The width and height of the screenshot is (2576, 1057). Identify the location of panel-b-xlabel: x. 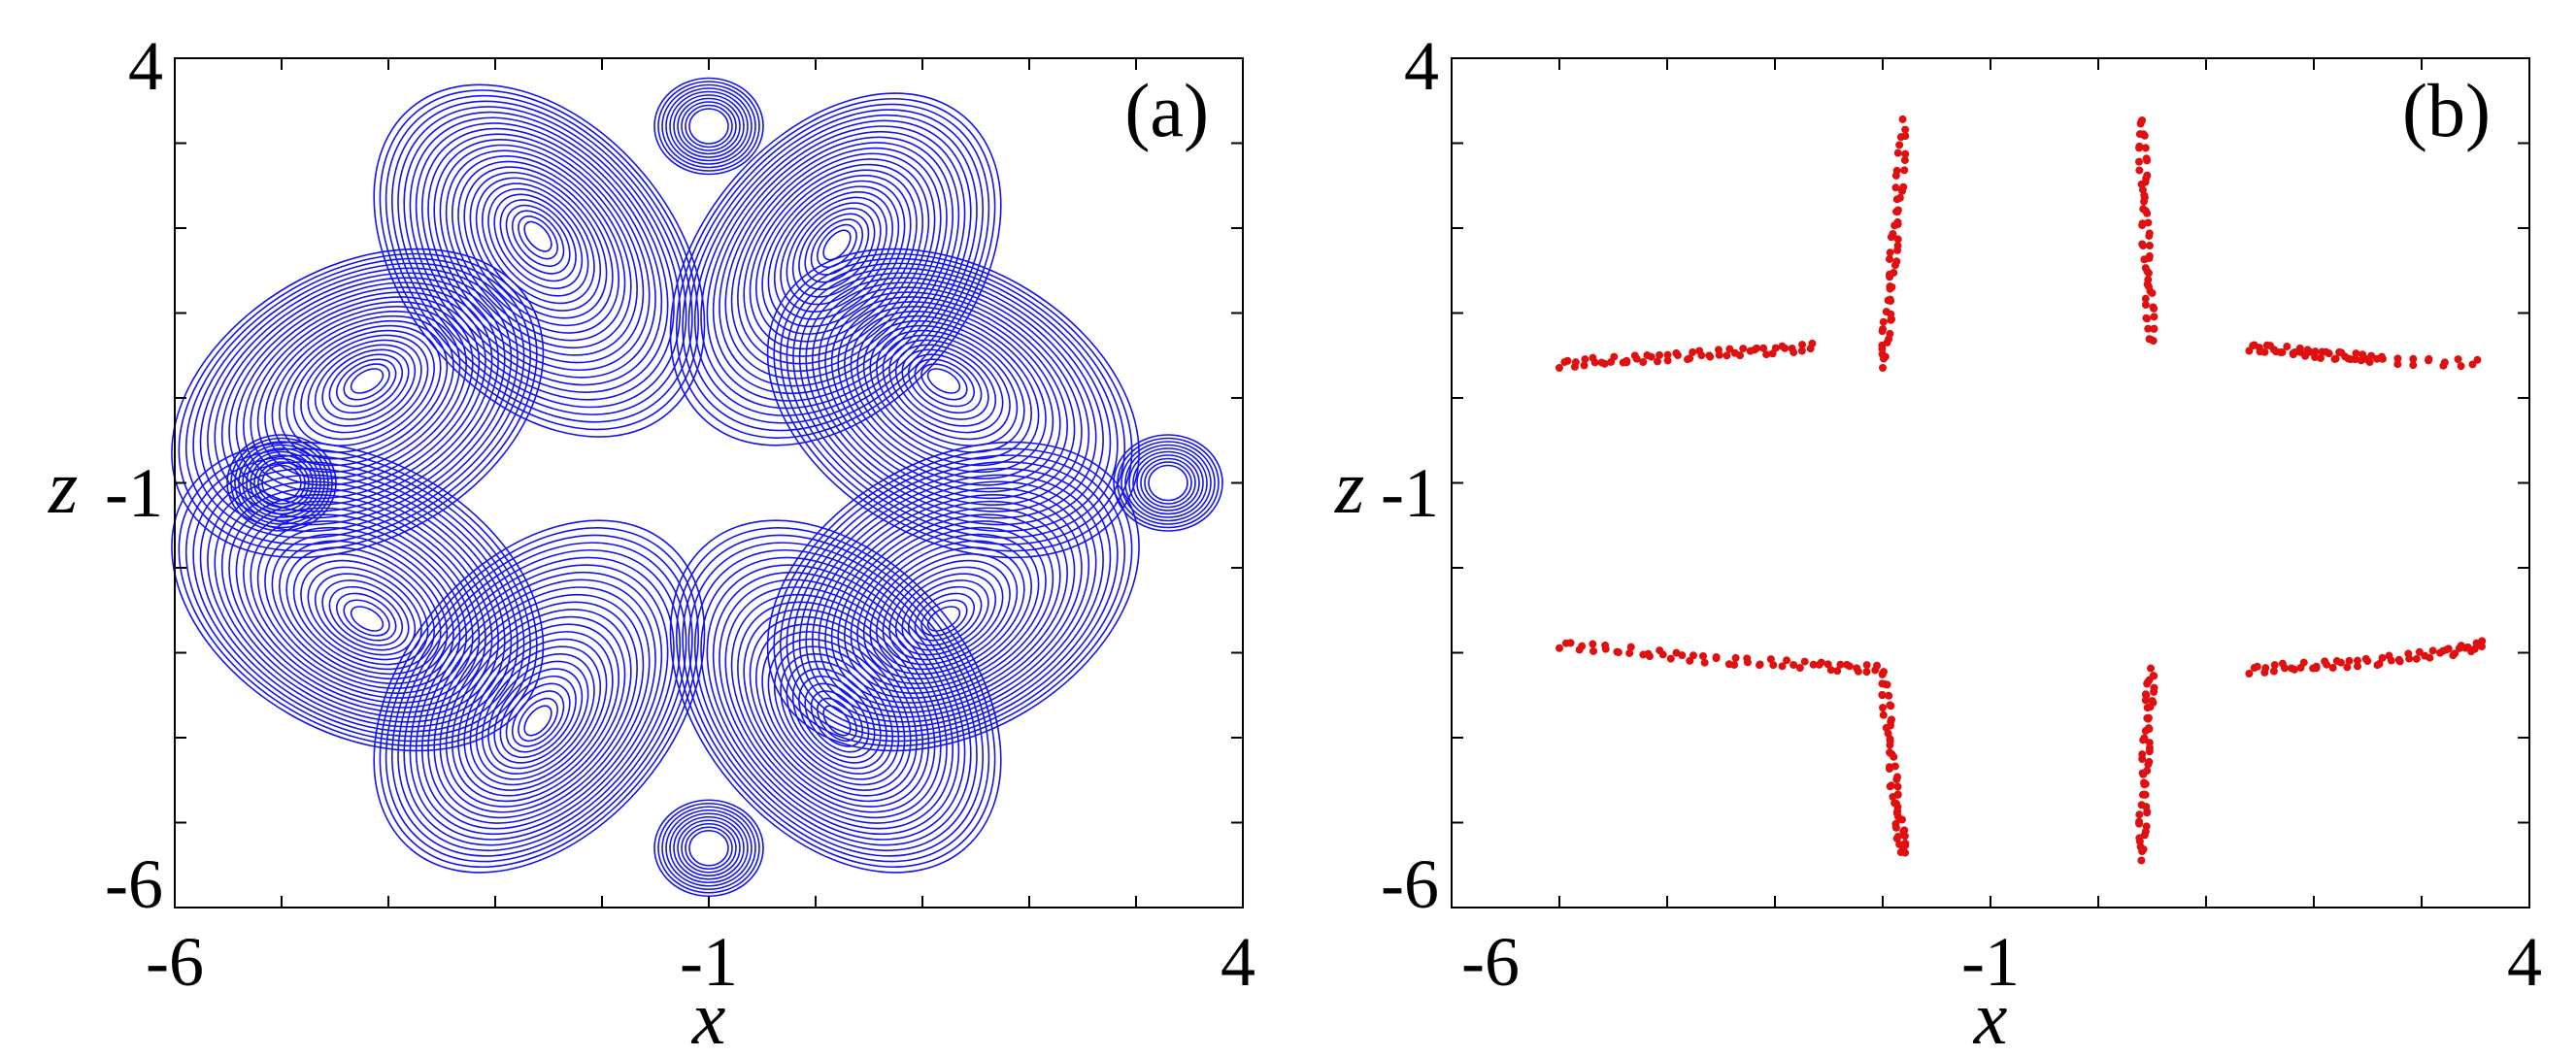
(1991, 1016).